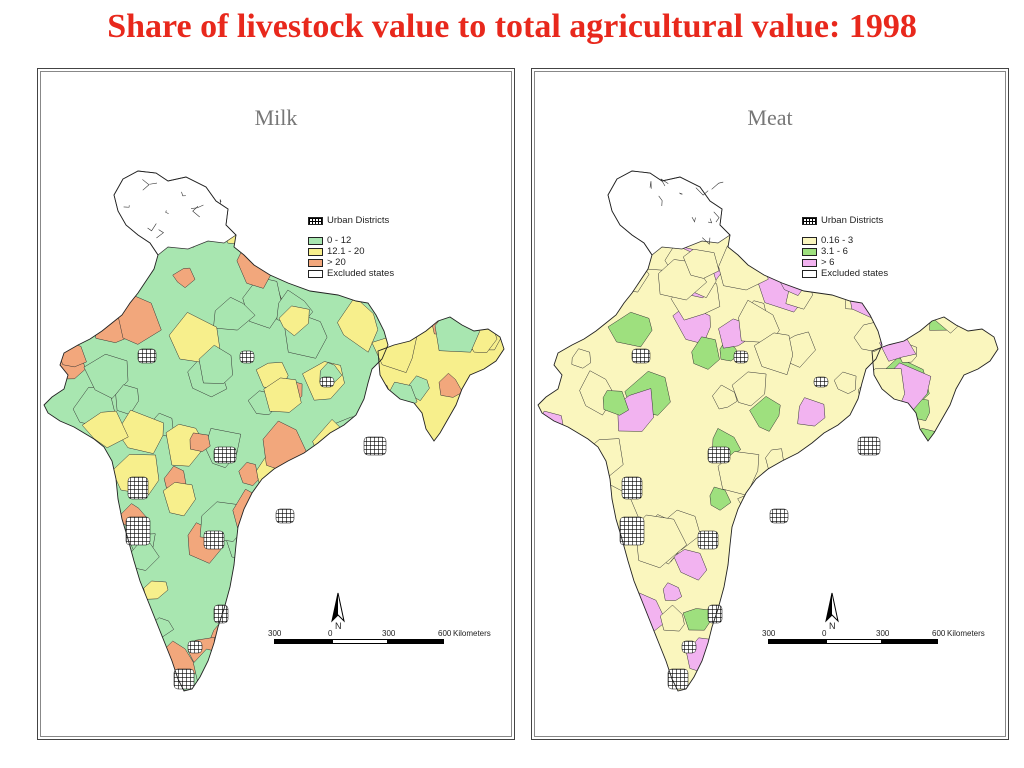 The image size is (1024, 768). What do you see at coordinates (346, 251) in the screenshot?
I see `legend-label: 12.1 - 20` at bounding box center [346, 251].